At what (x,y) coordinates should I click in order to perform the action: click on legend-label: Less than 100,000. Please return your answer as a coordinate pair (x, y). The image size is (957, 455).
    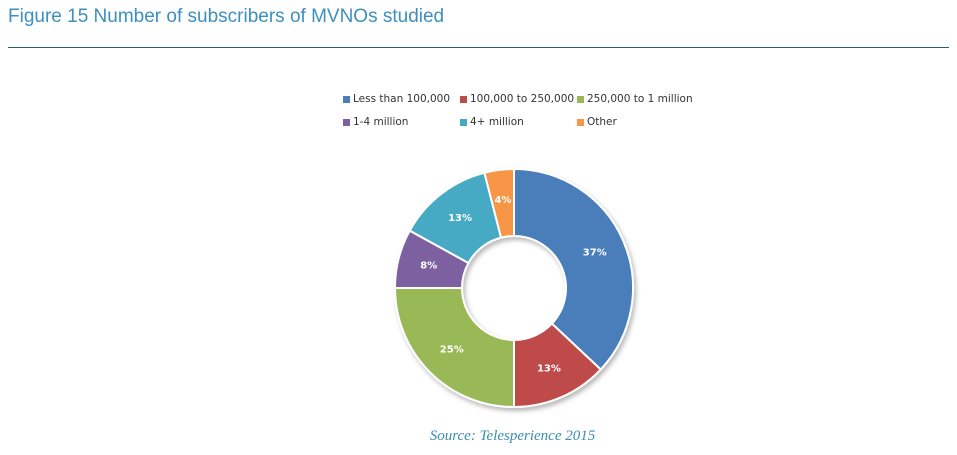
    Looking at the image, I should click on (402, 99).